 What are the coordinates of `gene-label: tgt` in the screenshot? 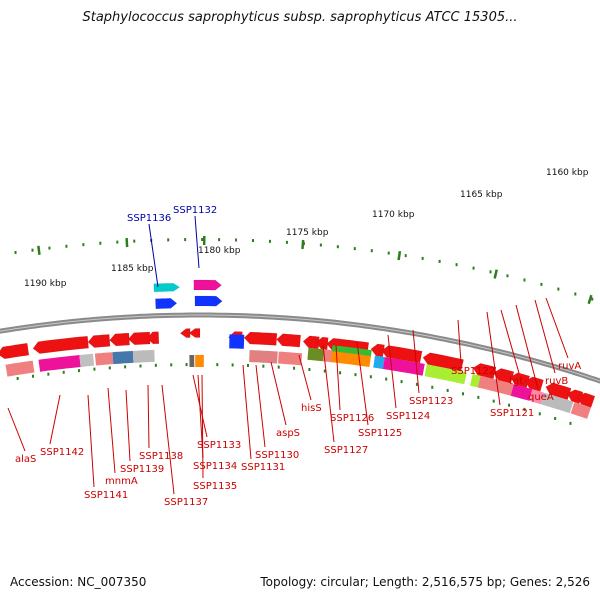 It's located at (516, 381).